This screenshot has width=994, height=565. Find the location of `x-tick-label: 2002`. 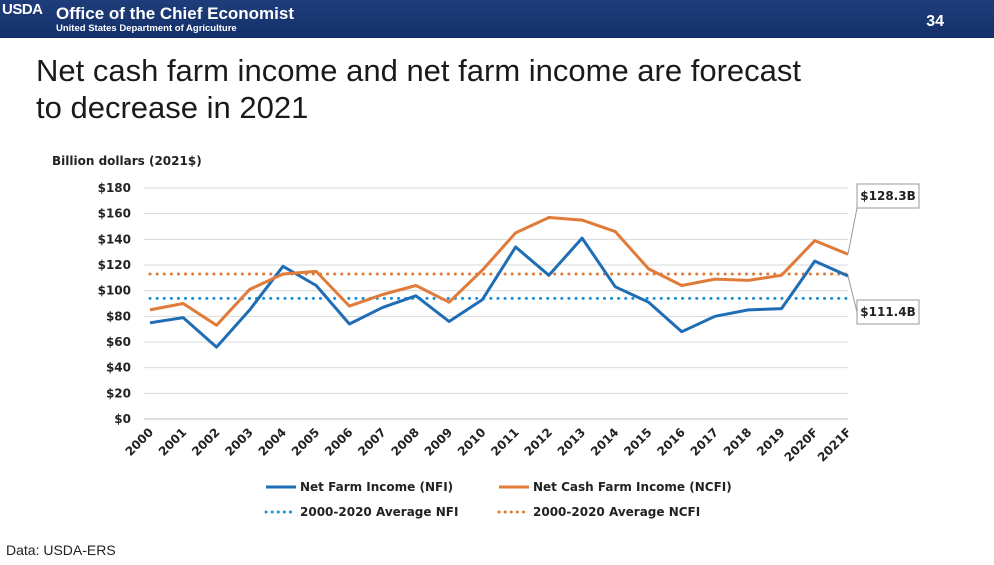

x-tick-label: 2002 is located at coordinates (206, 442).